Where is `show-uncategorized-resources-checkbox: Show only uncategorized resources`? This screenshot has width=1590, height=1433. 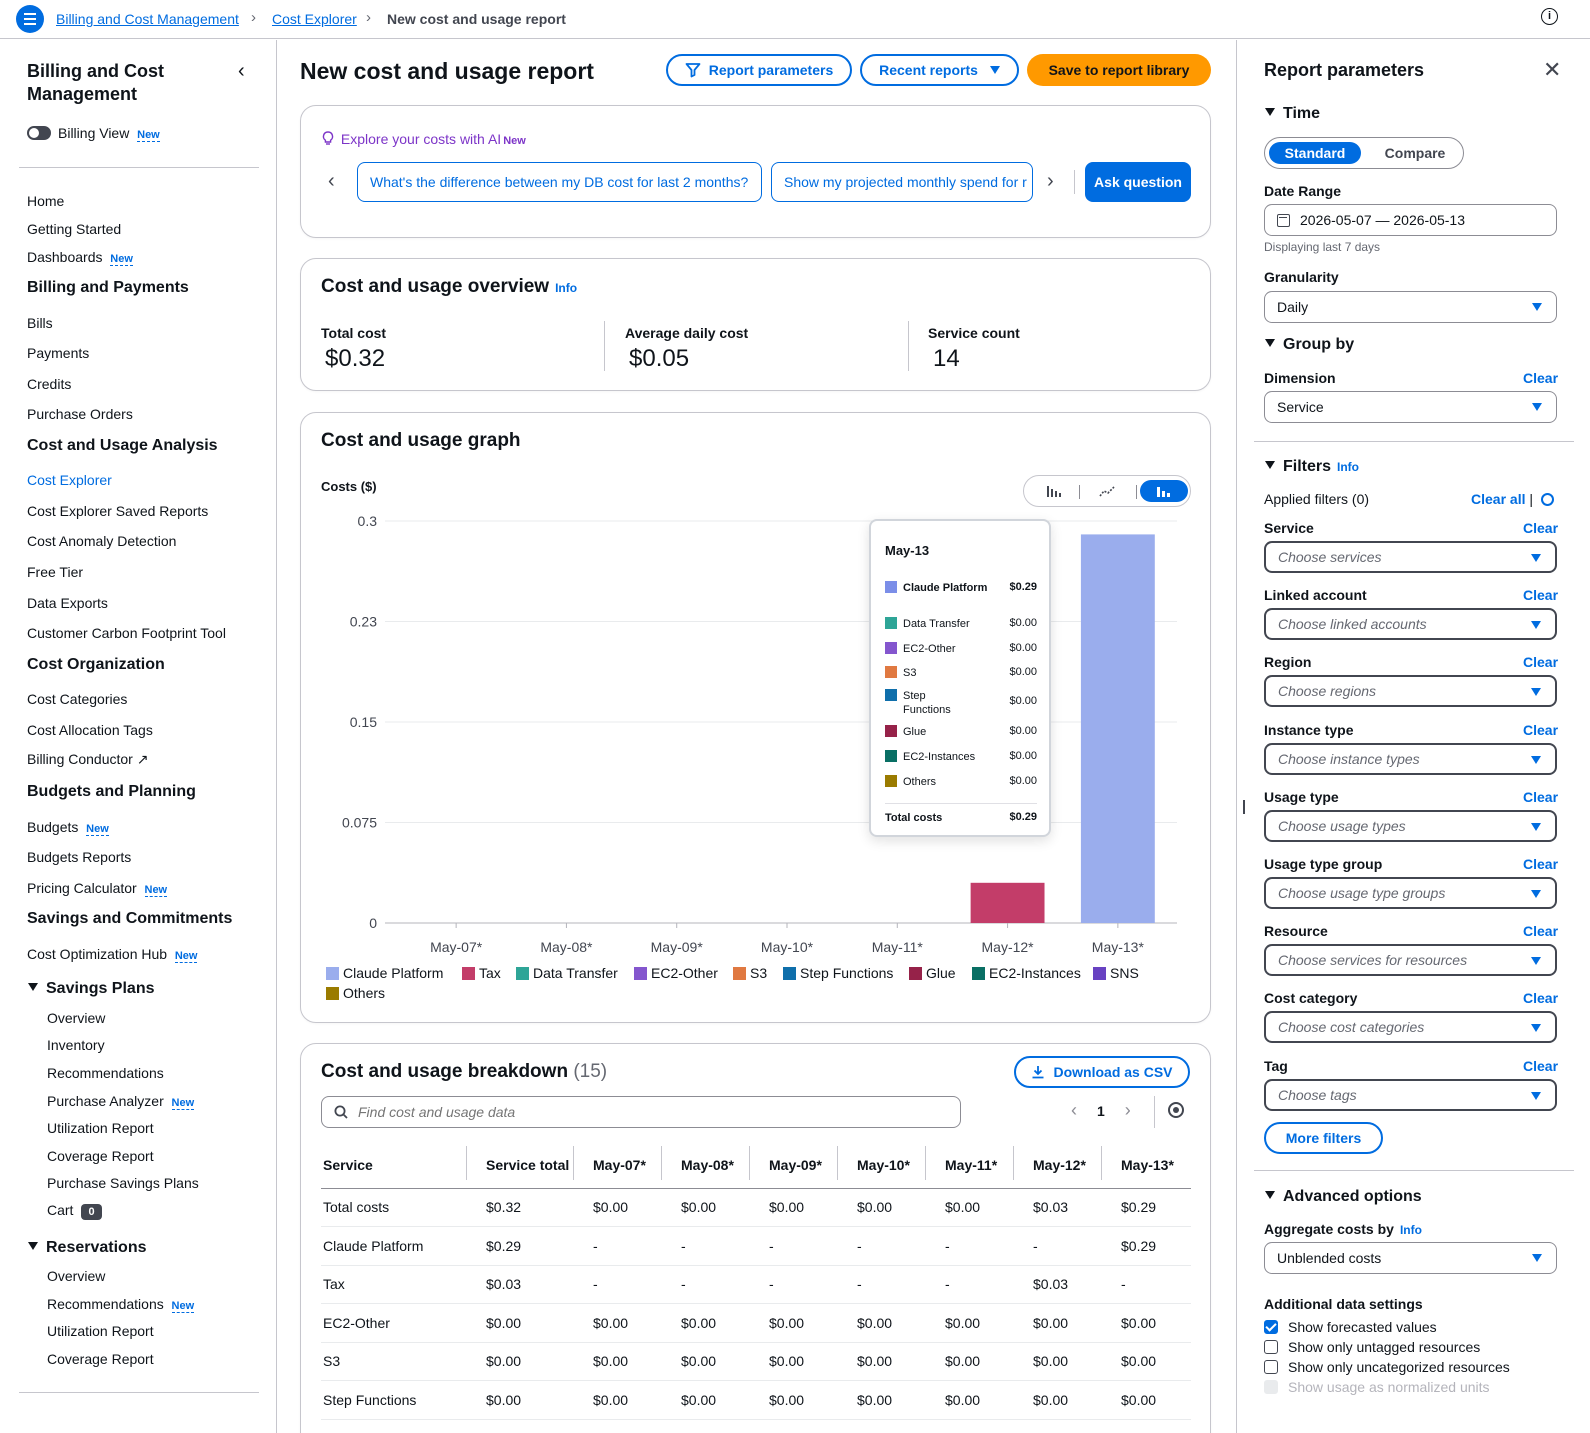 show-uncategorized-resources-checkbox: Show only uncategorized resources is located at coordinates (1387, 1367).